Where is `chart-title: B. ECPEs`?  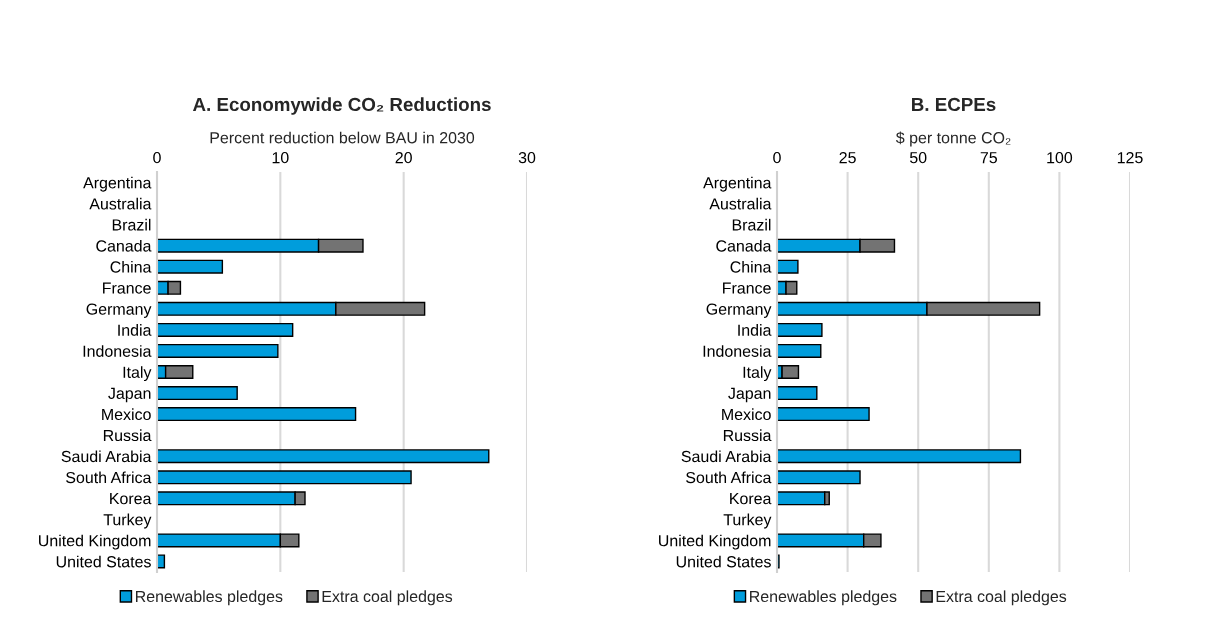 chart-title: B. ECPEs is located at coordinates (954, 104).